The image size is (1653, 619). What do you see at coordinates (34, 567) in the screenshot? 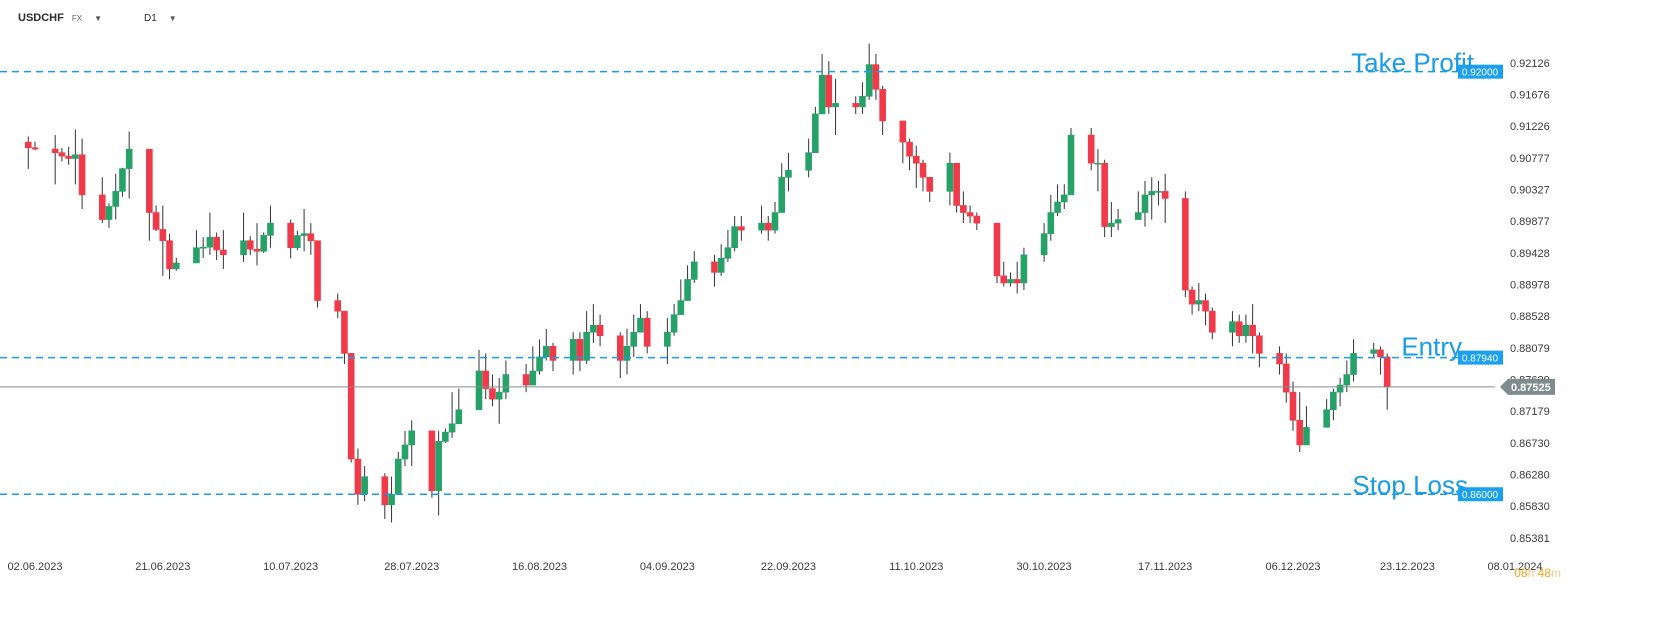
I see `x-tick-label: 02.06.2023` at bounding box center [34, 567].